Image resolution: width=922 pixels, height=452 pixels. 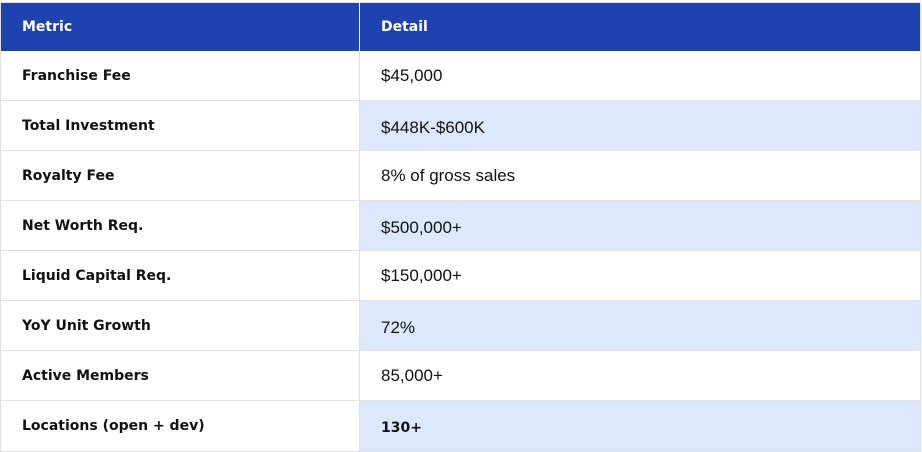 I want to click on metric-cell: Active Members, so click(x=180, y=375).